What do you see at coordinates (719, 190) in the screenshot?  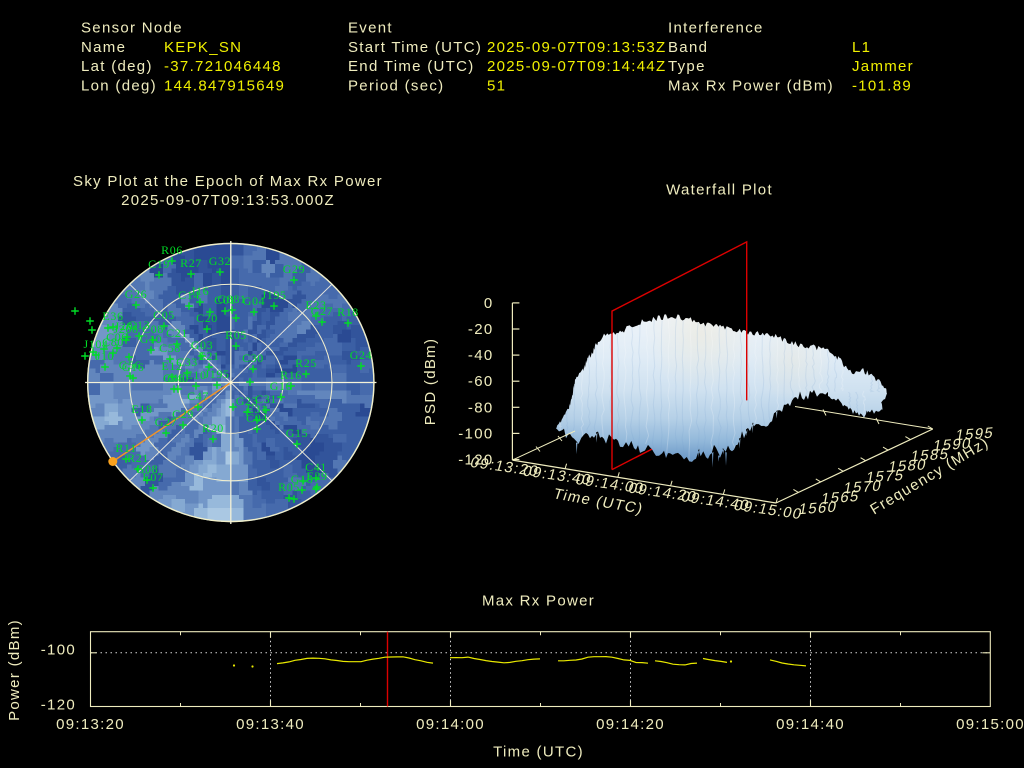 I see `svg-text: Waterfall Plot` at bounding box center [719, 190].